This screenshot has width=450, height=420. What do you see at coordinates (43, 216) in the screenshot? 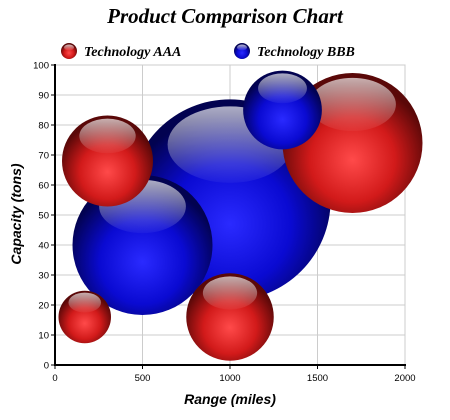
I see `y-tick-label: 50` at bounding box center [43, 216].